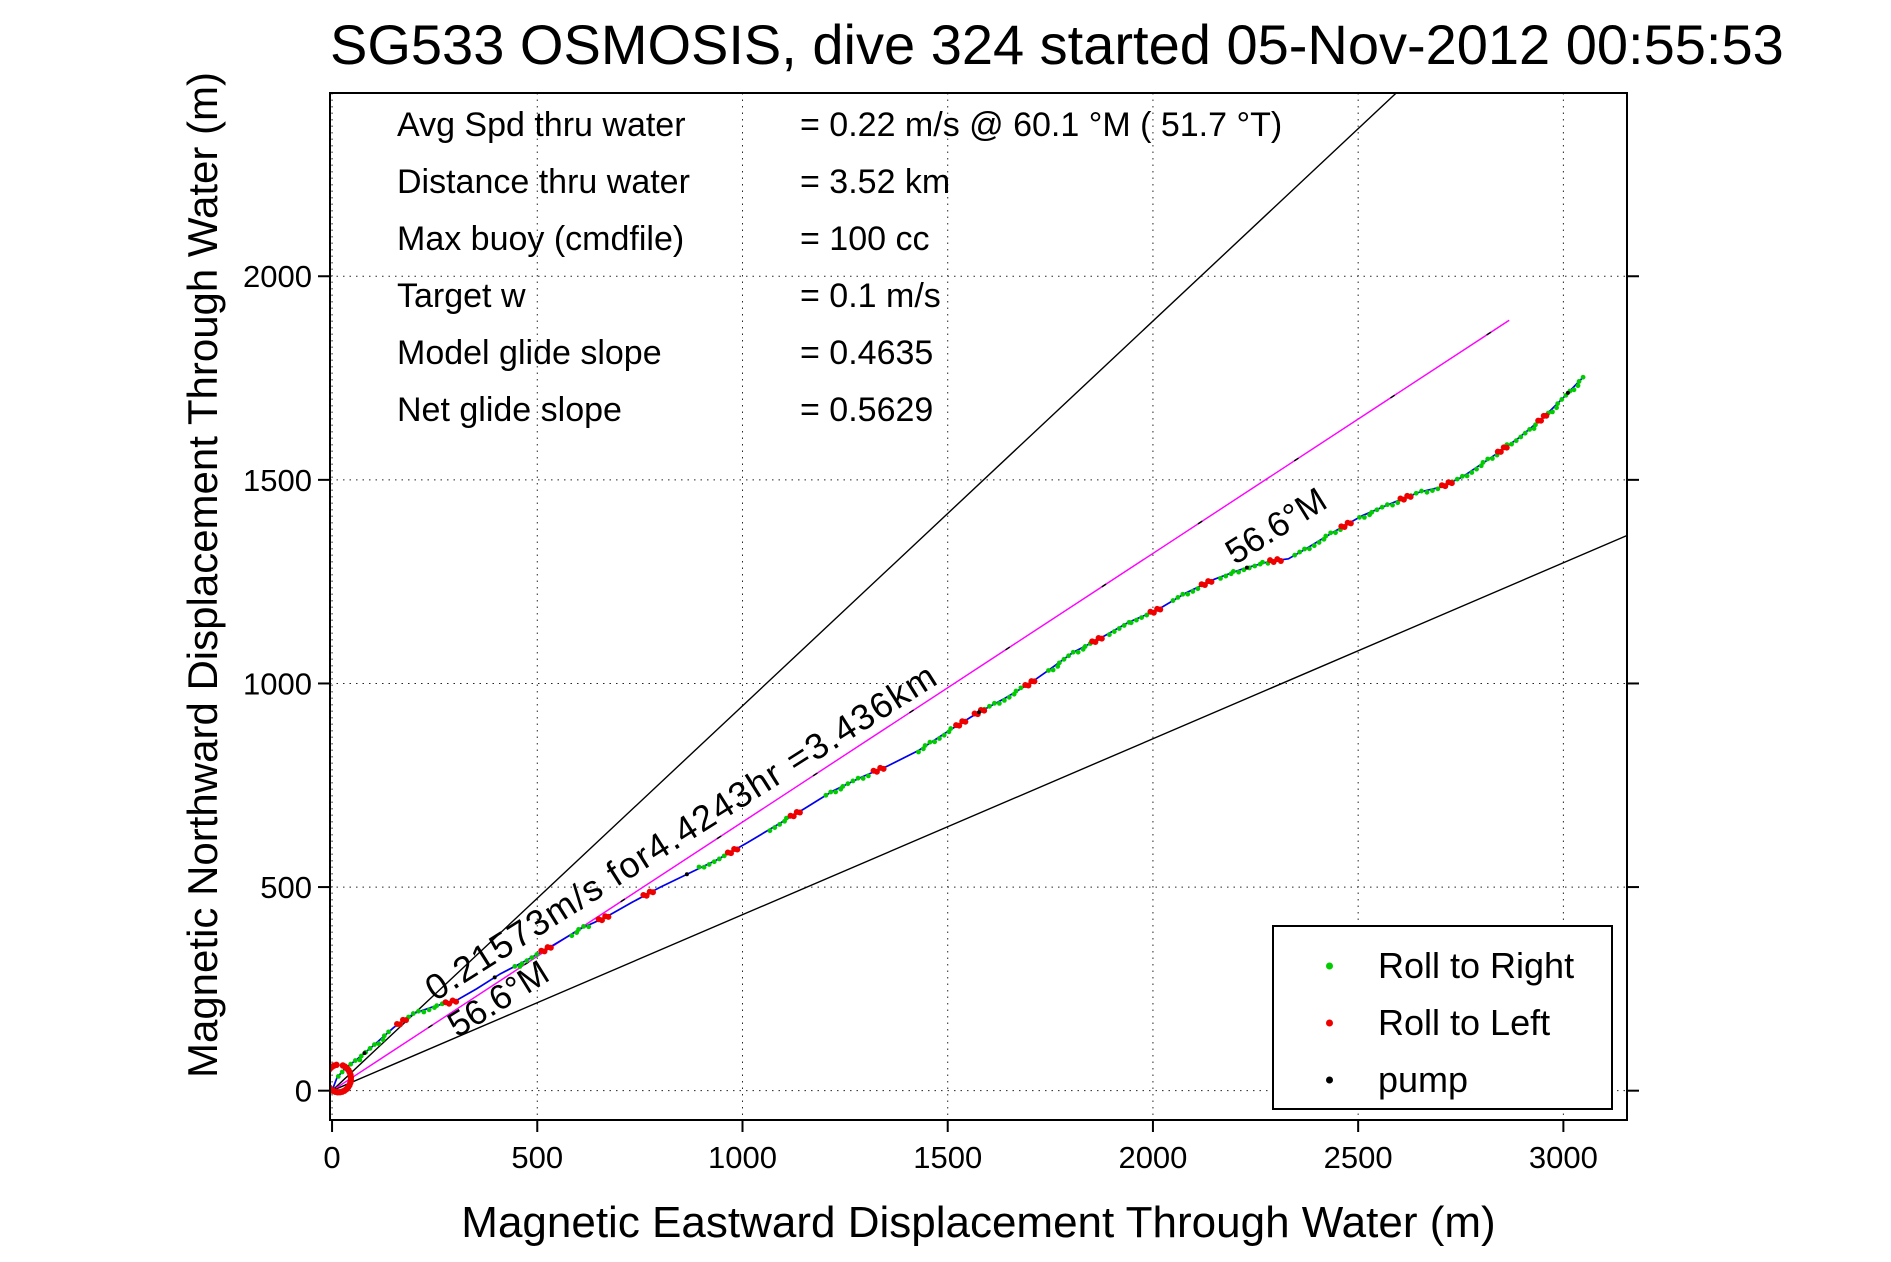 The image size is (1891, 1262). I want to click on stat-value: = 0.22 m/s @ 60.1 °M ( 51.7 °T), so click(1041, 125).